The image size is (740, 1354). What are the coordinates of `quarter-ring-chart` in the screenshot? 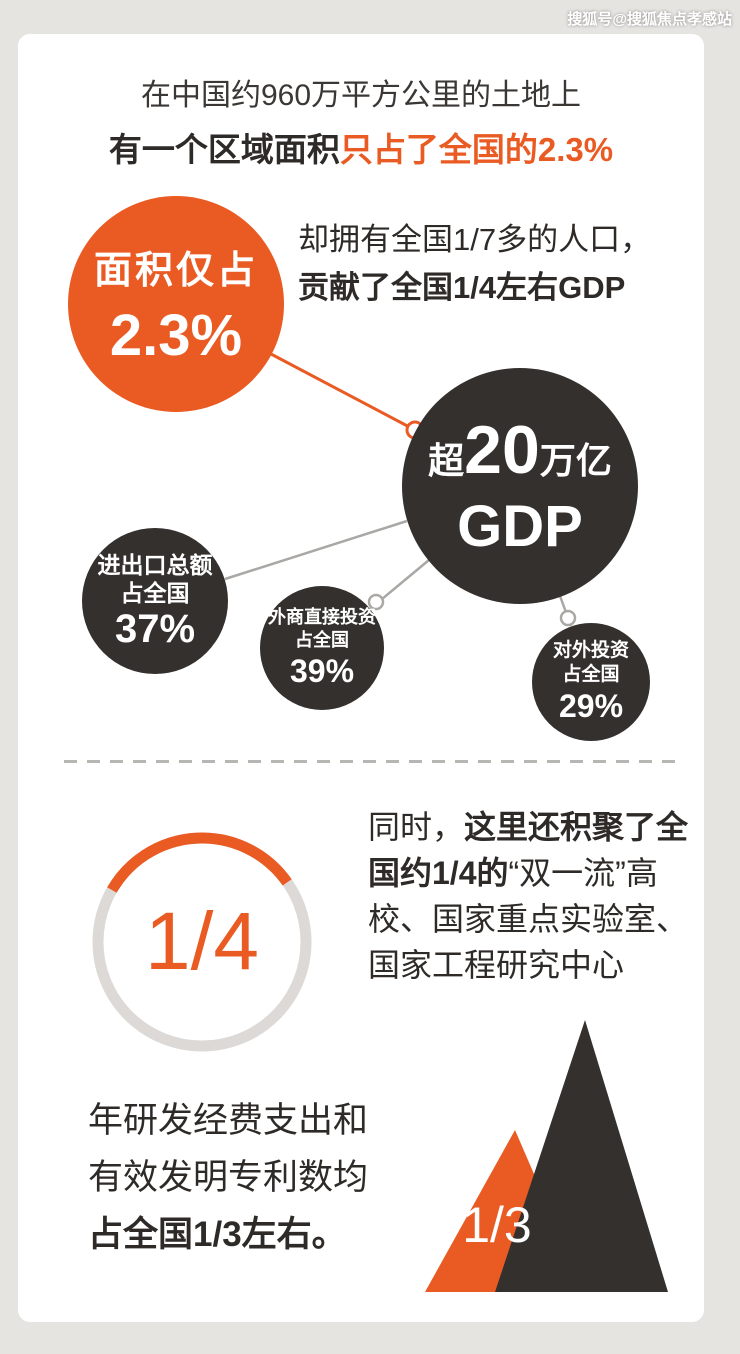 It's located at (202, 942).